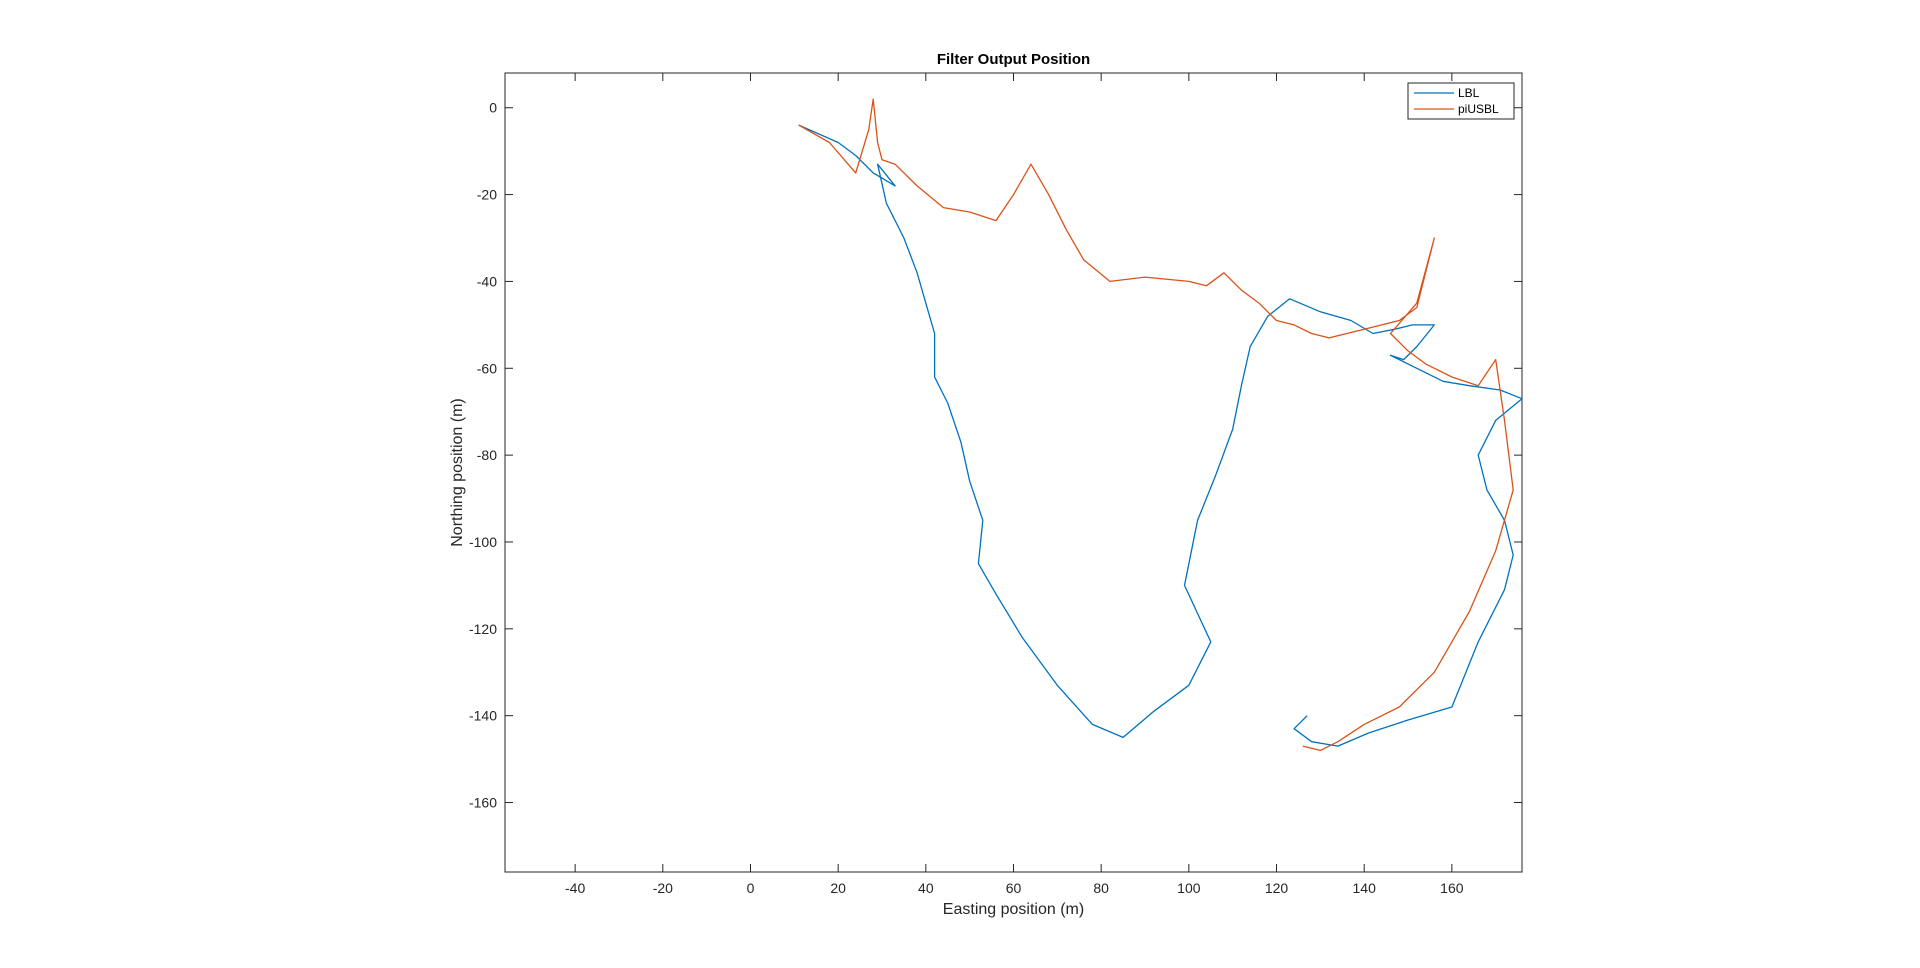  I want to click on y-axis-label: Northing position (m), so click(457, 472).